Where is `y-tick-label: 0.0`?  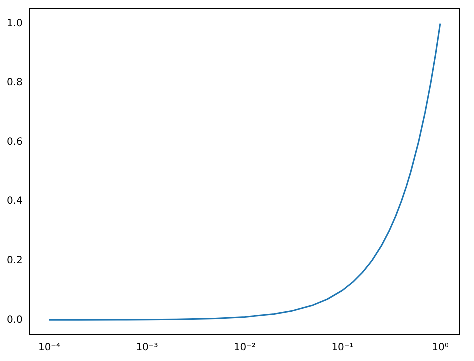
y-tick-label: 0.0 is located at coordinates (14, 320).